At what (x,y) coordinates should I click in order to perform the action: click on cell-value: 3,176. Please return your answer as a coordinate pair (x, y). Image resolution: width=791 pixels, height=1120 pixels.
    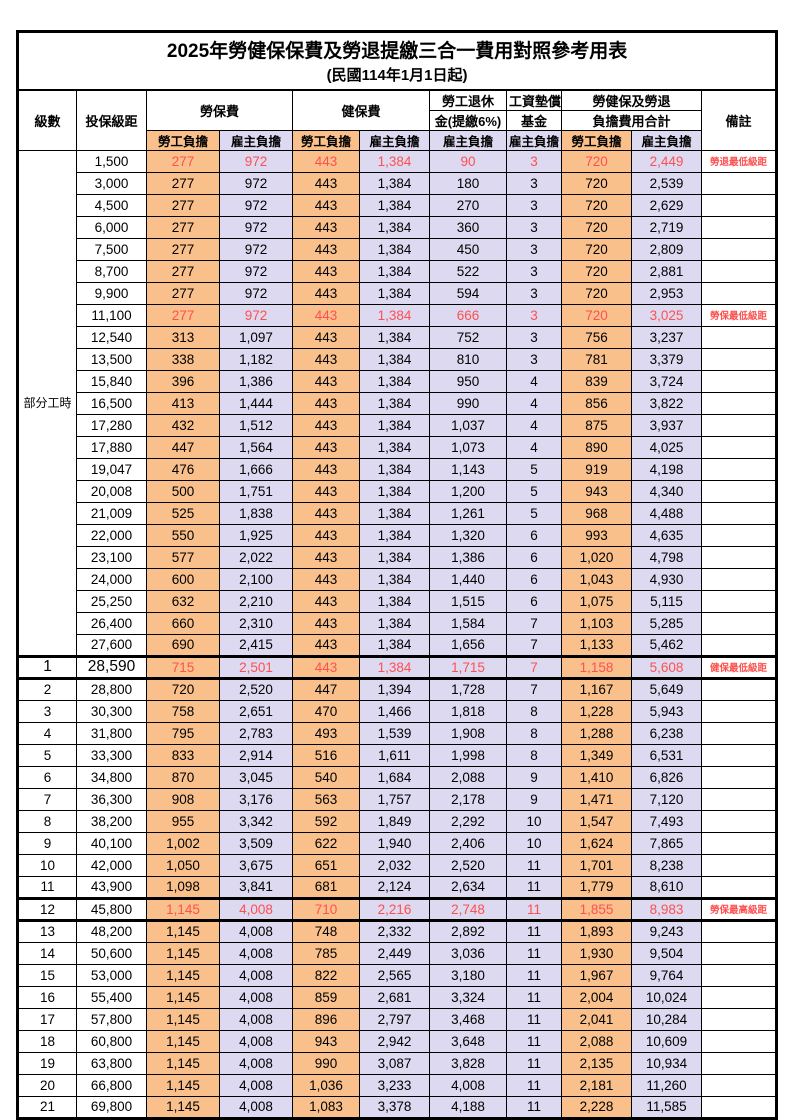
    Looking at the image, I should click on (256, 799).